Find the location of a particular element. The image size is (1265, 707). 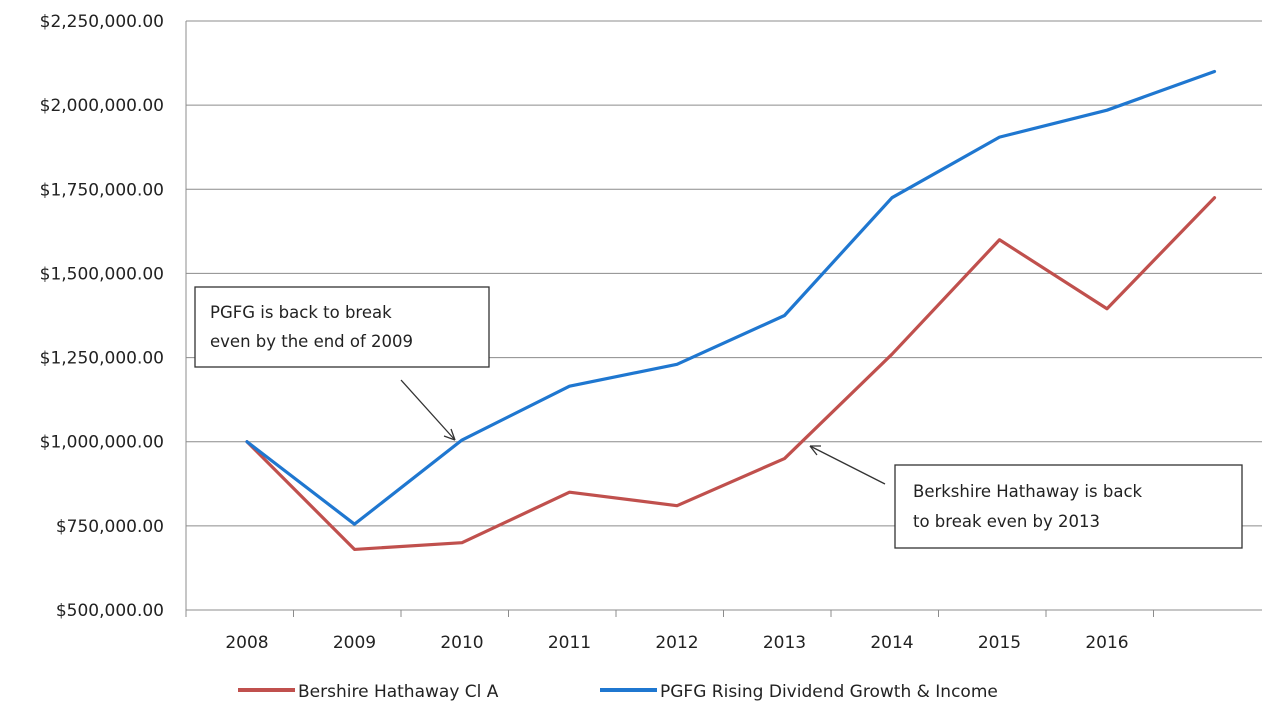

x-tick-label: 2010 is located at coordinates (461, 643).